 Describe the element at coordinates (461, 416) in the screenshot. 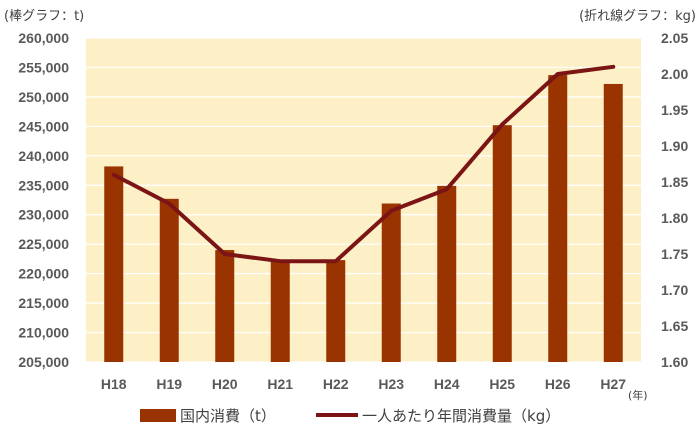

I see `legend-line-label: 一人あたり年間消費量（kg）` at that location.